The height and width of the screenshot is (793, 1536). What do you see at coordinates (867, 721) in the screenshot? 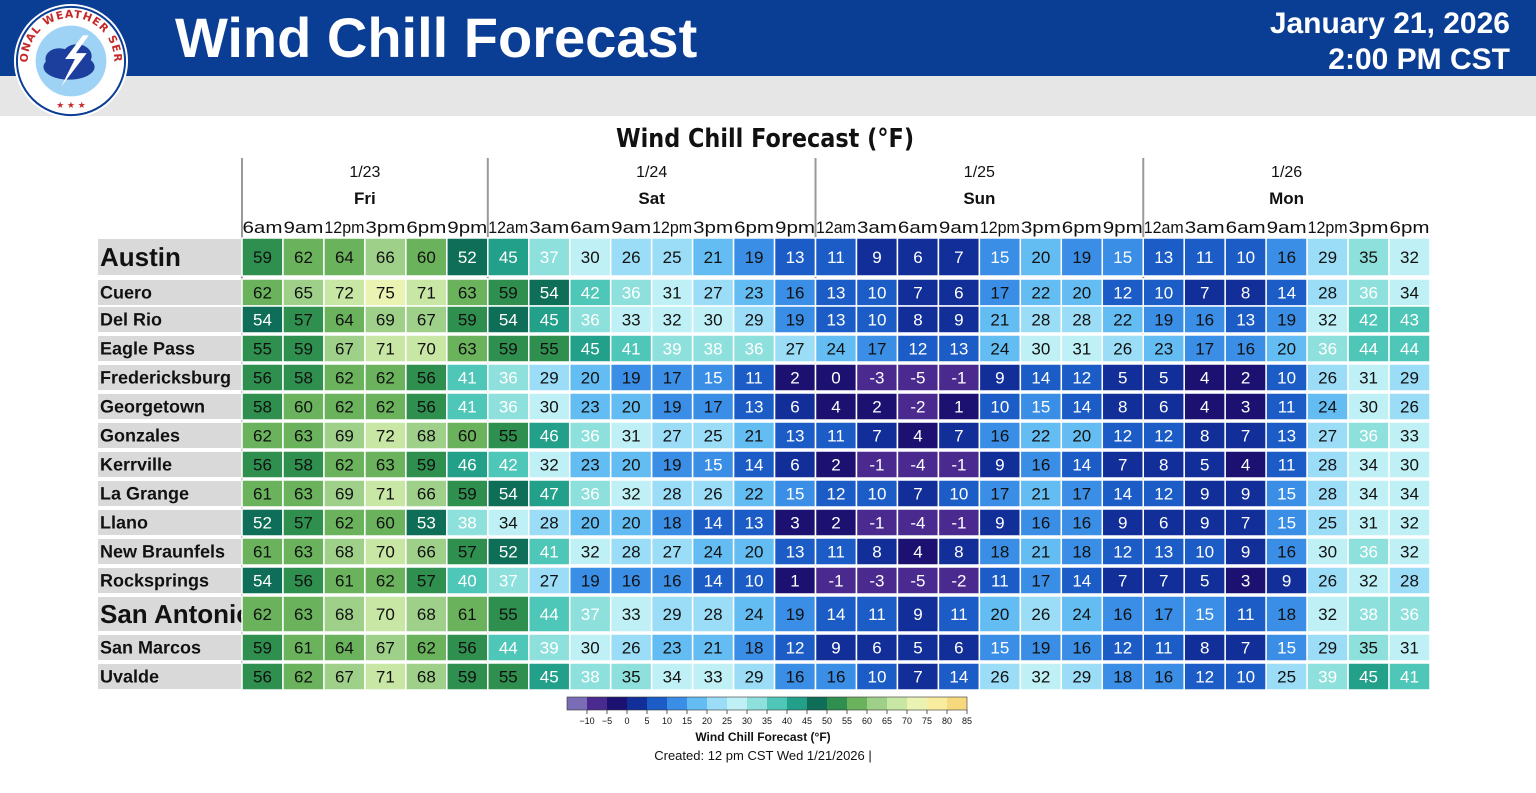
I see `colorbar-tick-label: 60` at bounding box center [867, 721].